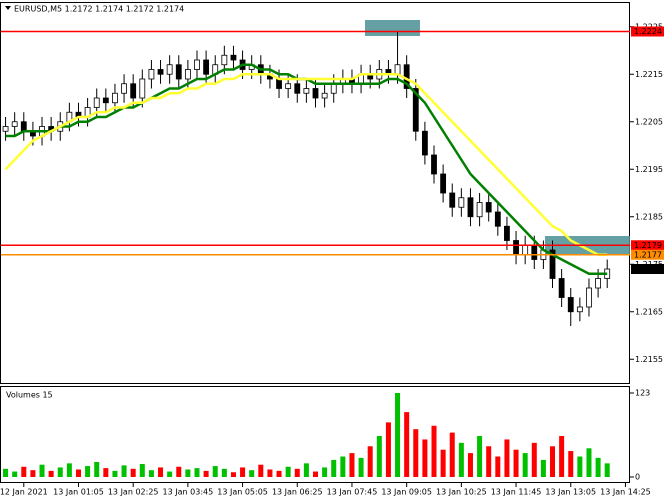 Image resolution: width=665 pixels, height=499 pixels. I want to click on y-tick-label: 1.2165, so click(649, 311).